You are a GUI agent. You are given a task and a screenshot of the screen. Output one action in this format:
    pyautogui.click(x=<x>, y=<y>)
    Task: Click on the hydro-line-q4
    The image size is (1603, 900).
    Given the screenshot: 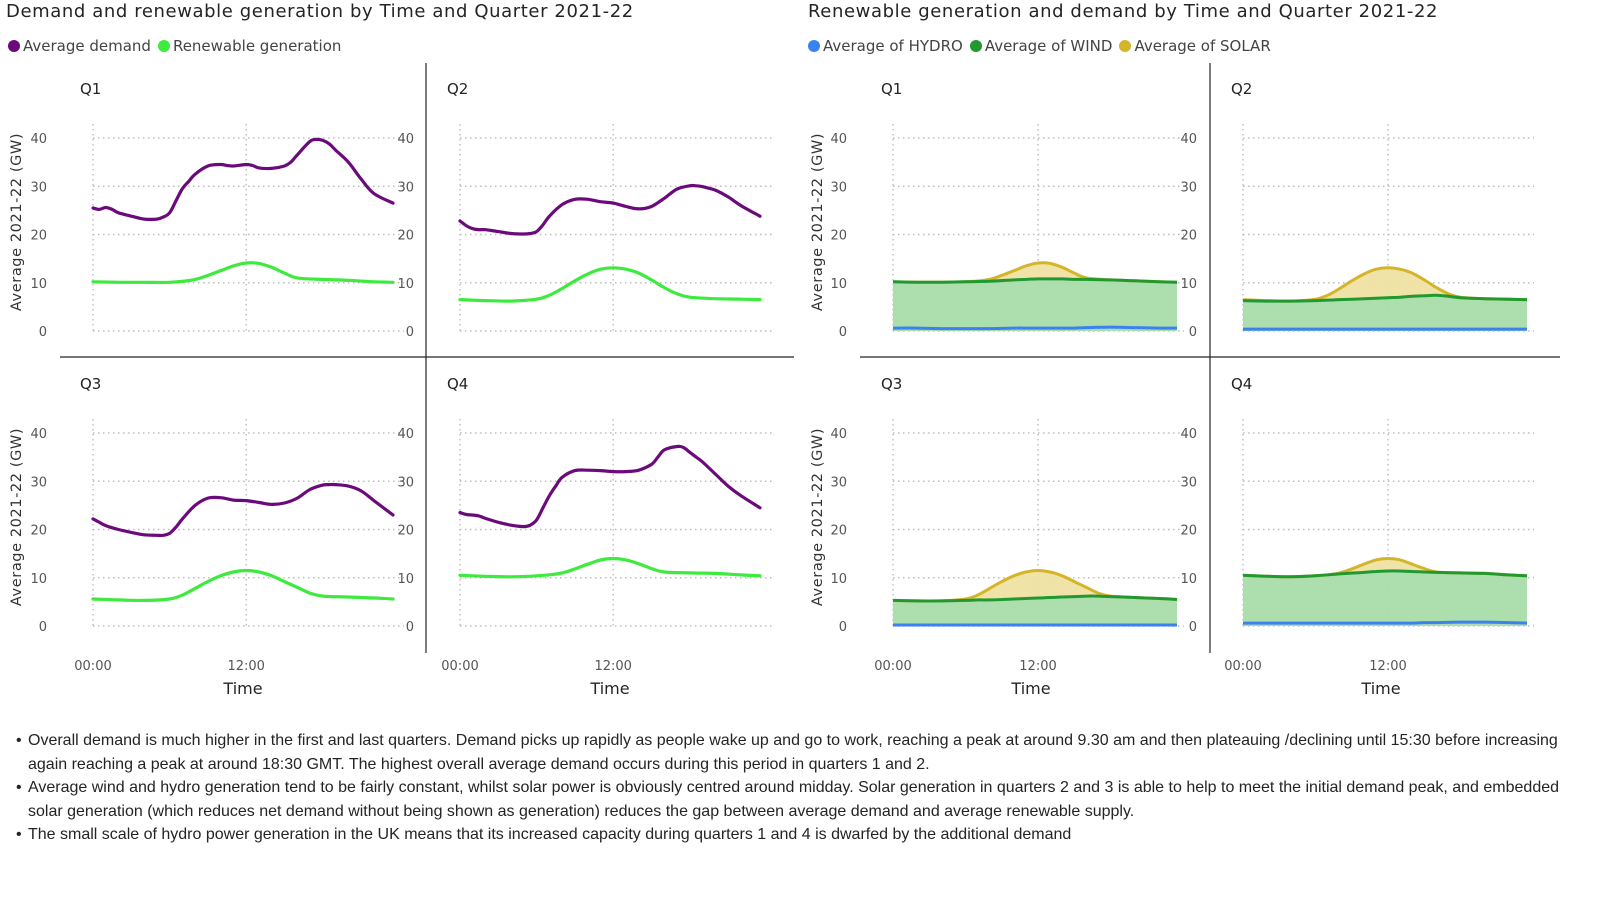 What is the action you would take?
    pyautogui.click(x=1385, y=622)
    